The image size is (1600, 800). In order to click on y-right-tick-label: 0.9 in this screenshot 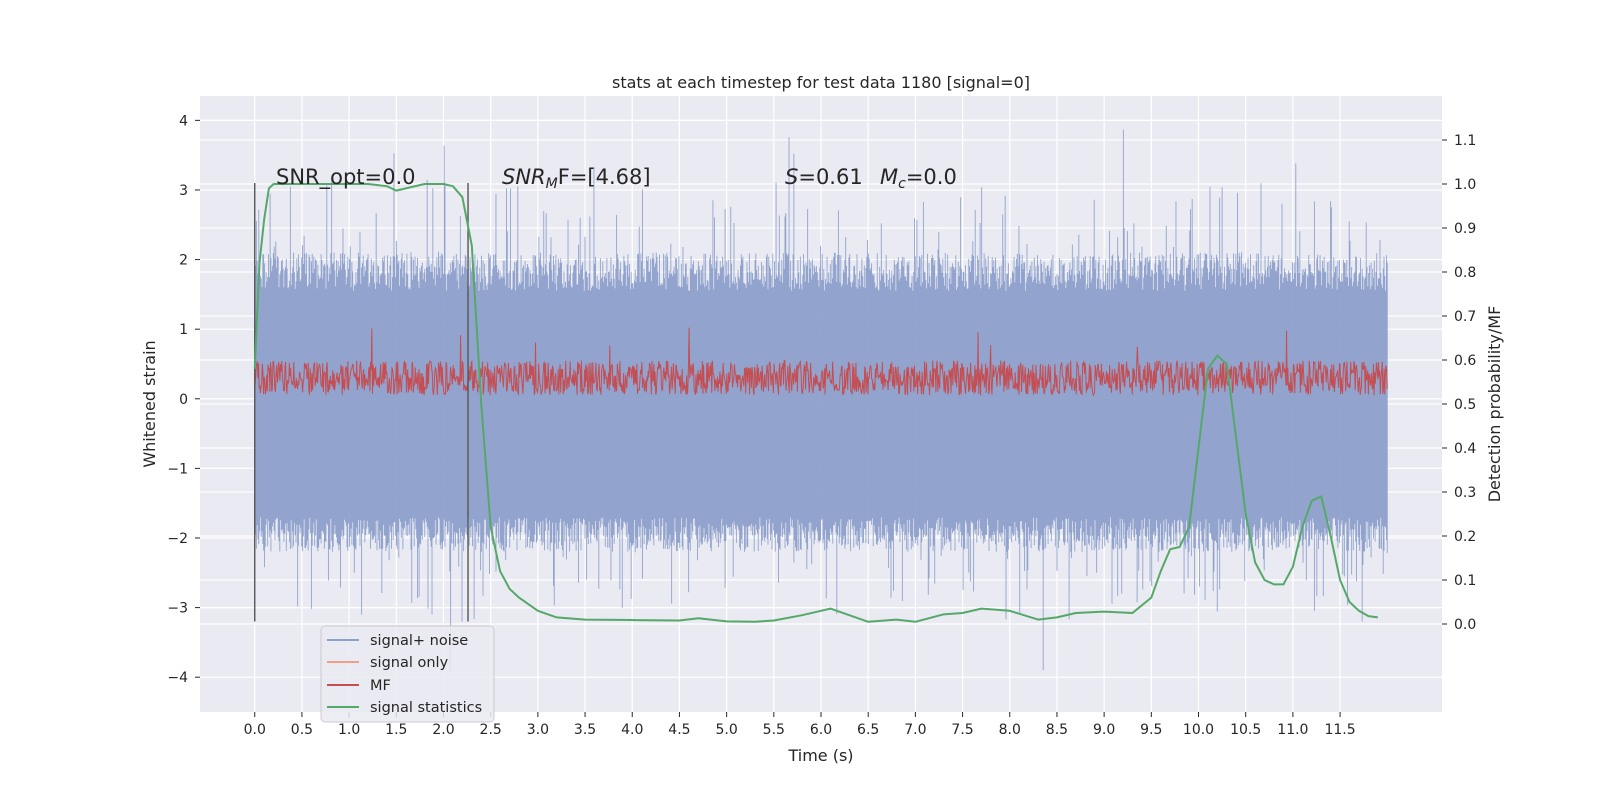, I will do `click(1465, 229)`.